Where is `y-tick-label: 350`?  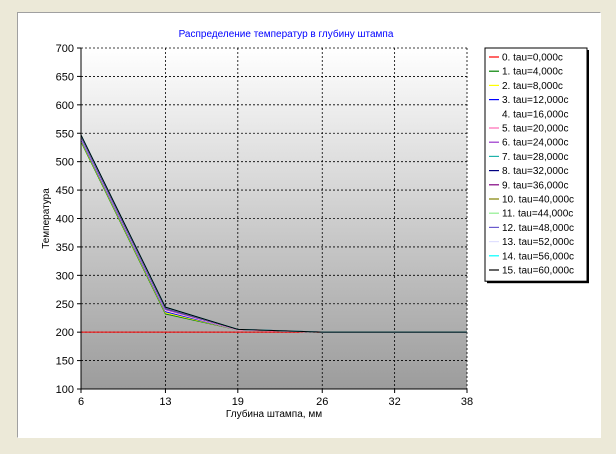 y-tick-label: 350 is located at coordinates (65, 248).